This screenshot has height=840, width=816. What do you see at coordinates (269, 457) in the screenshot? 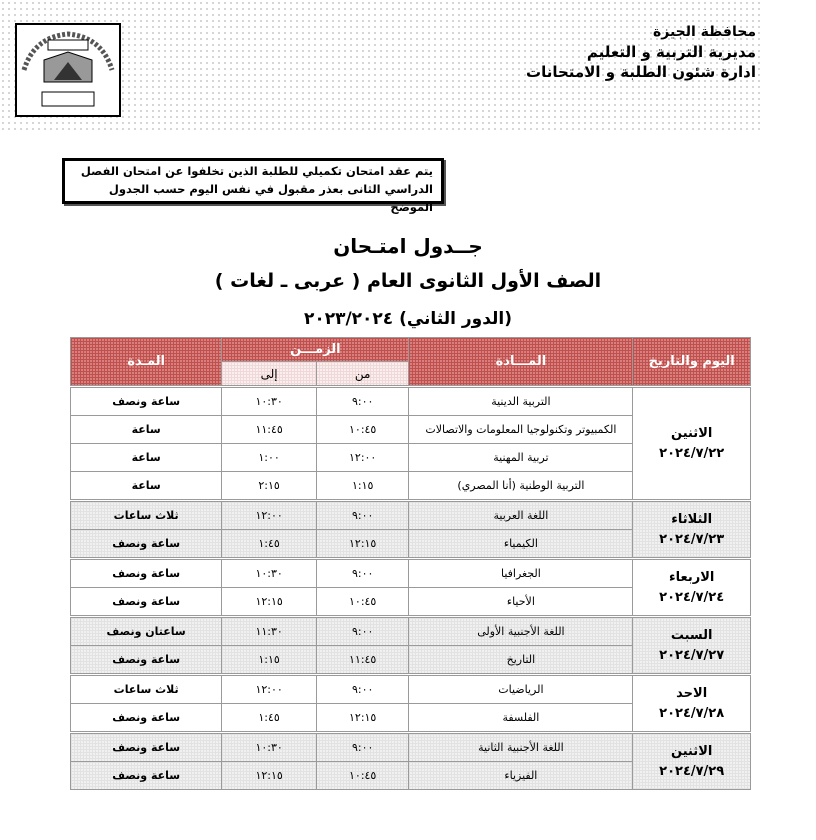
I see `to-cell: ١:٠٠` at bounding box center [269, 457].